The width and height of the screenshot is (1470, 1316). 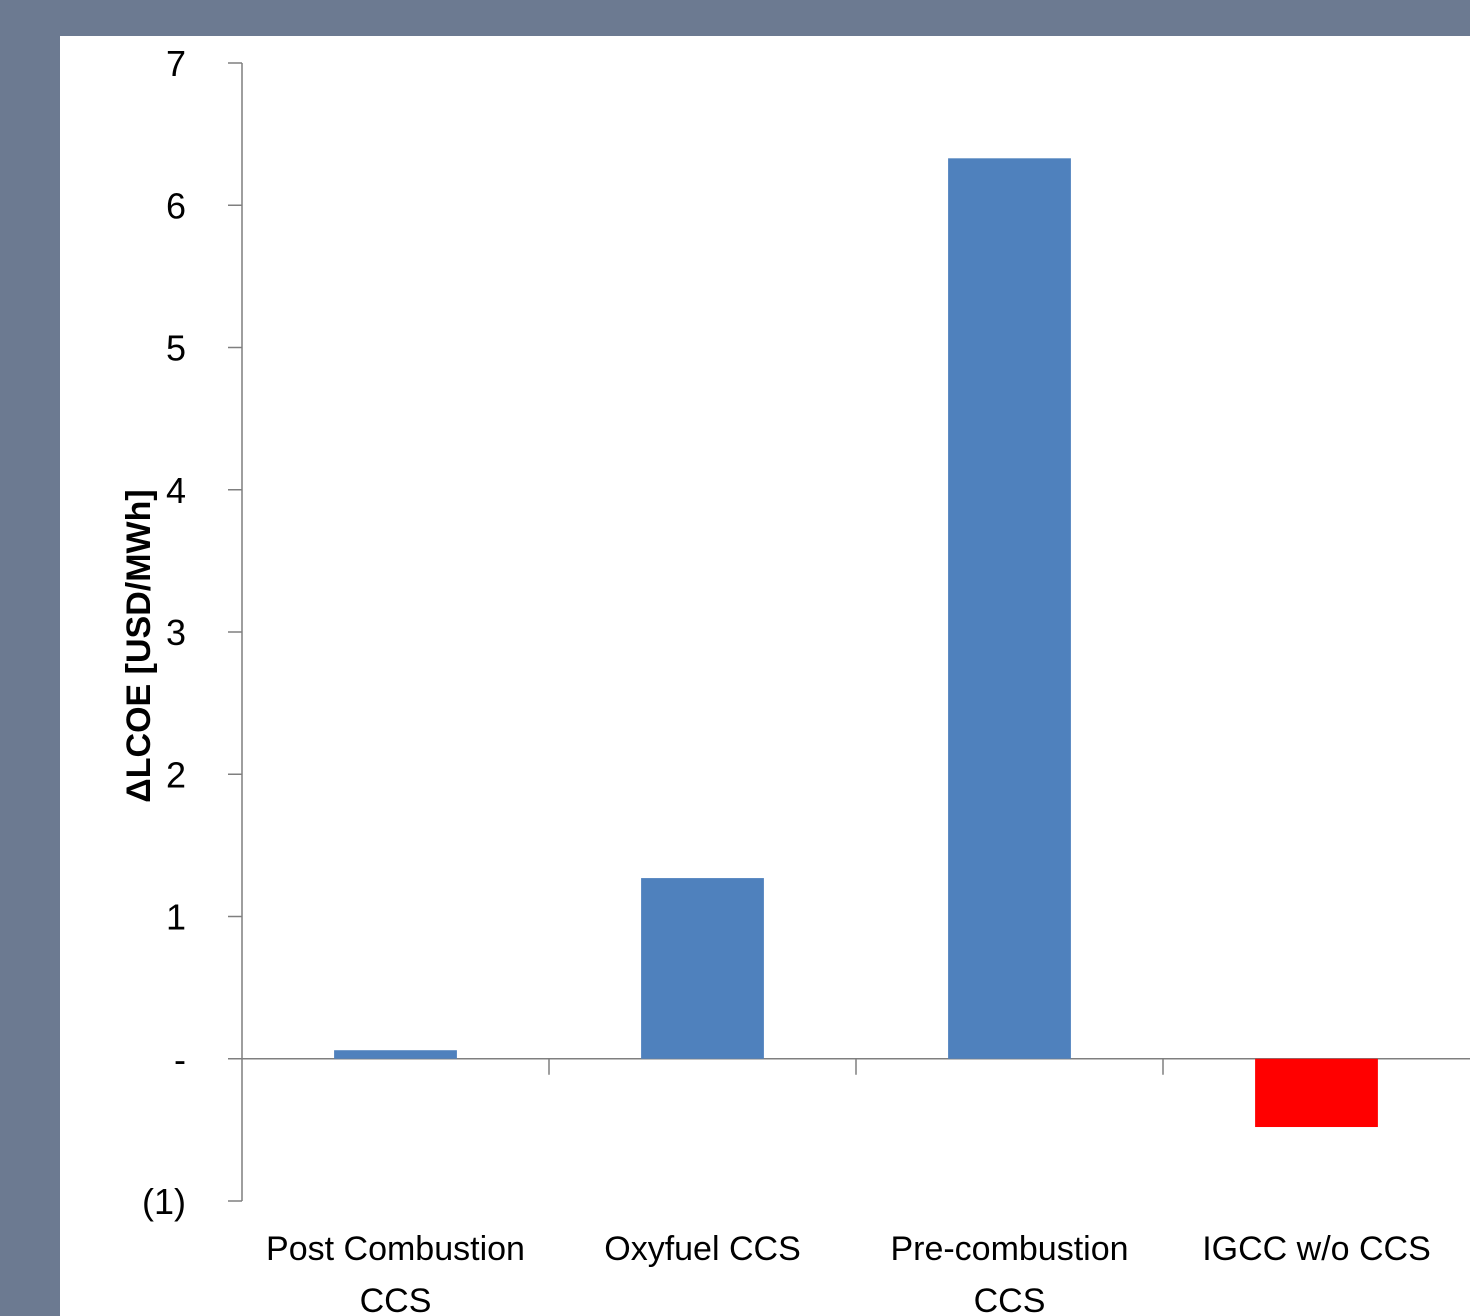 I want to click on y-tick-label: 7, so click(x=176, y=63).